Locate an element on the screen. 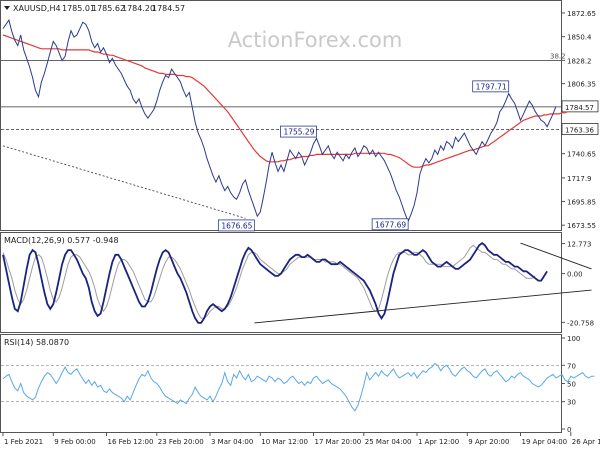 This screenshot has width=600, height=450. symbol-label: XAUUSD,H4 is located at coordinates (37, 8).